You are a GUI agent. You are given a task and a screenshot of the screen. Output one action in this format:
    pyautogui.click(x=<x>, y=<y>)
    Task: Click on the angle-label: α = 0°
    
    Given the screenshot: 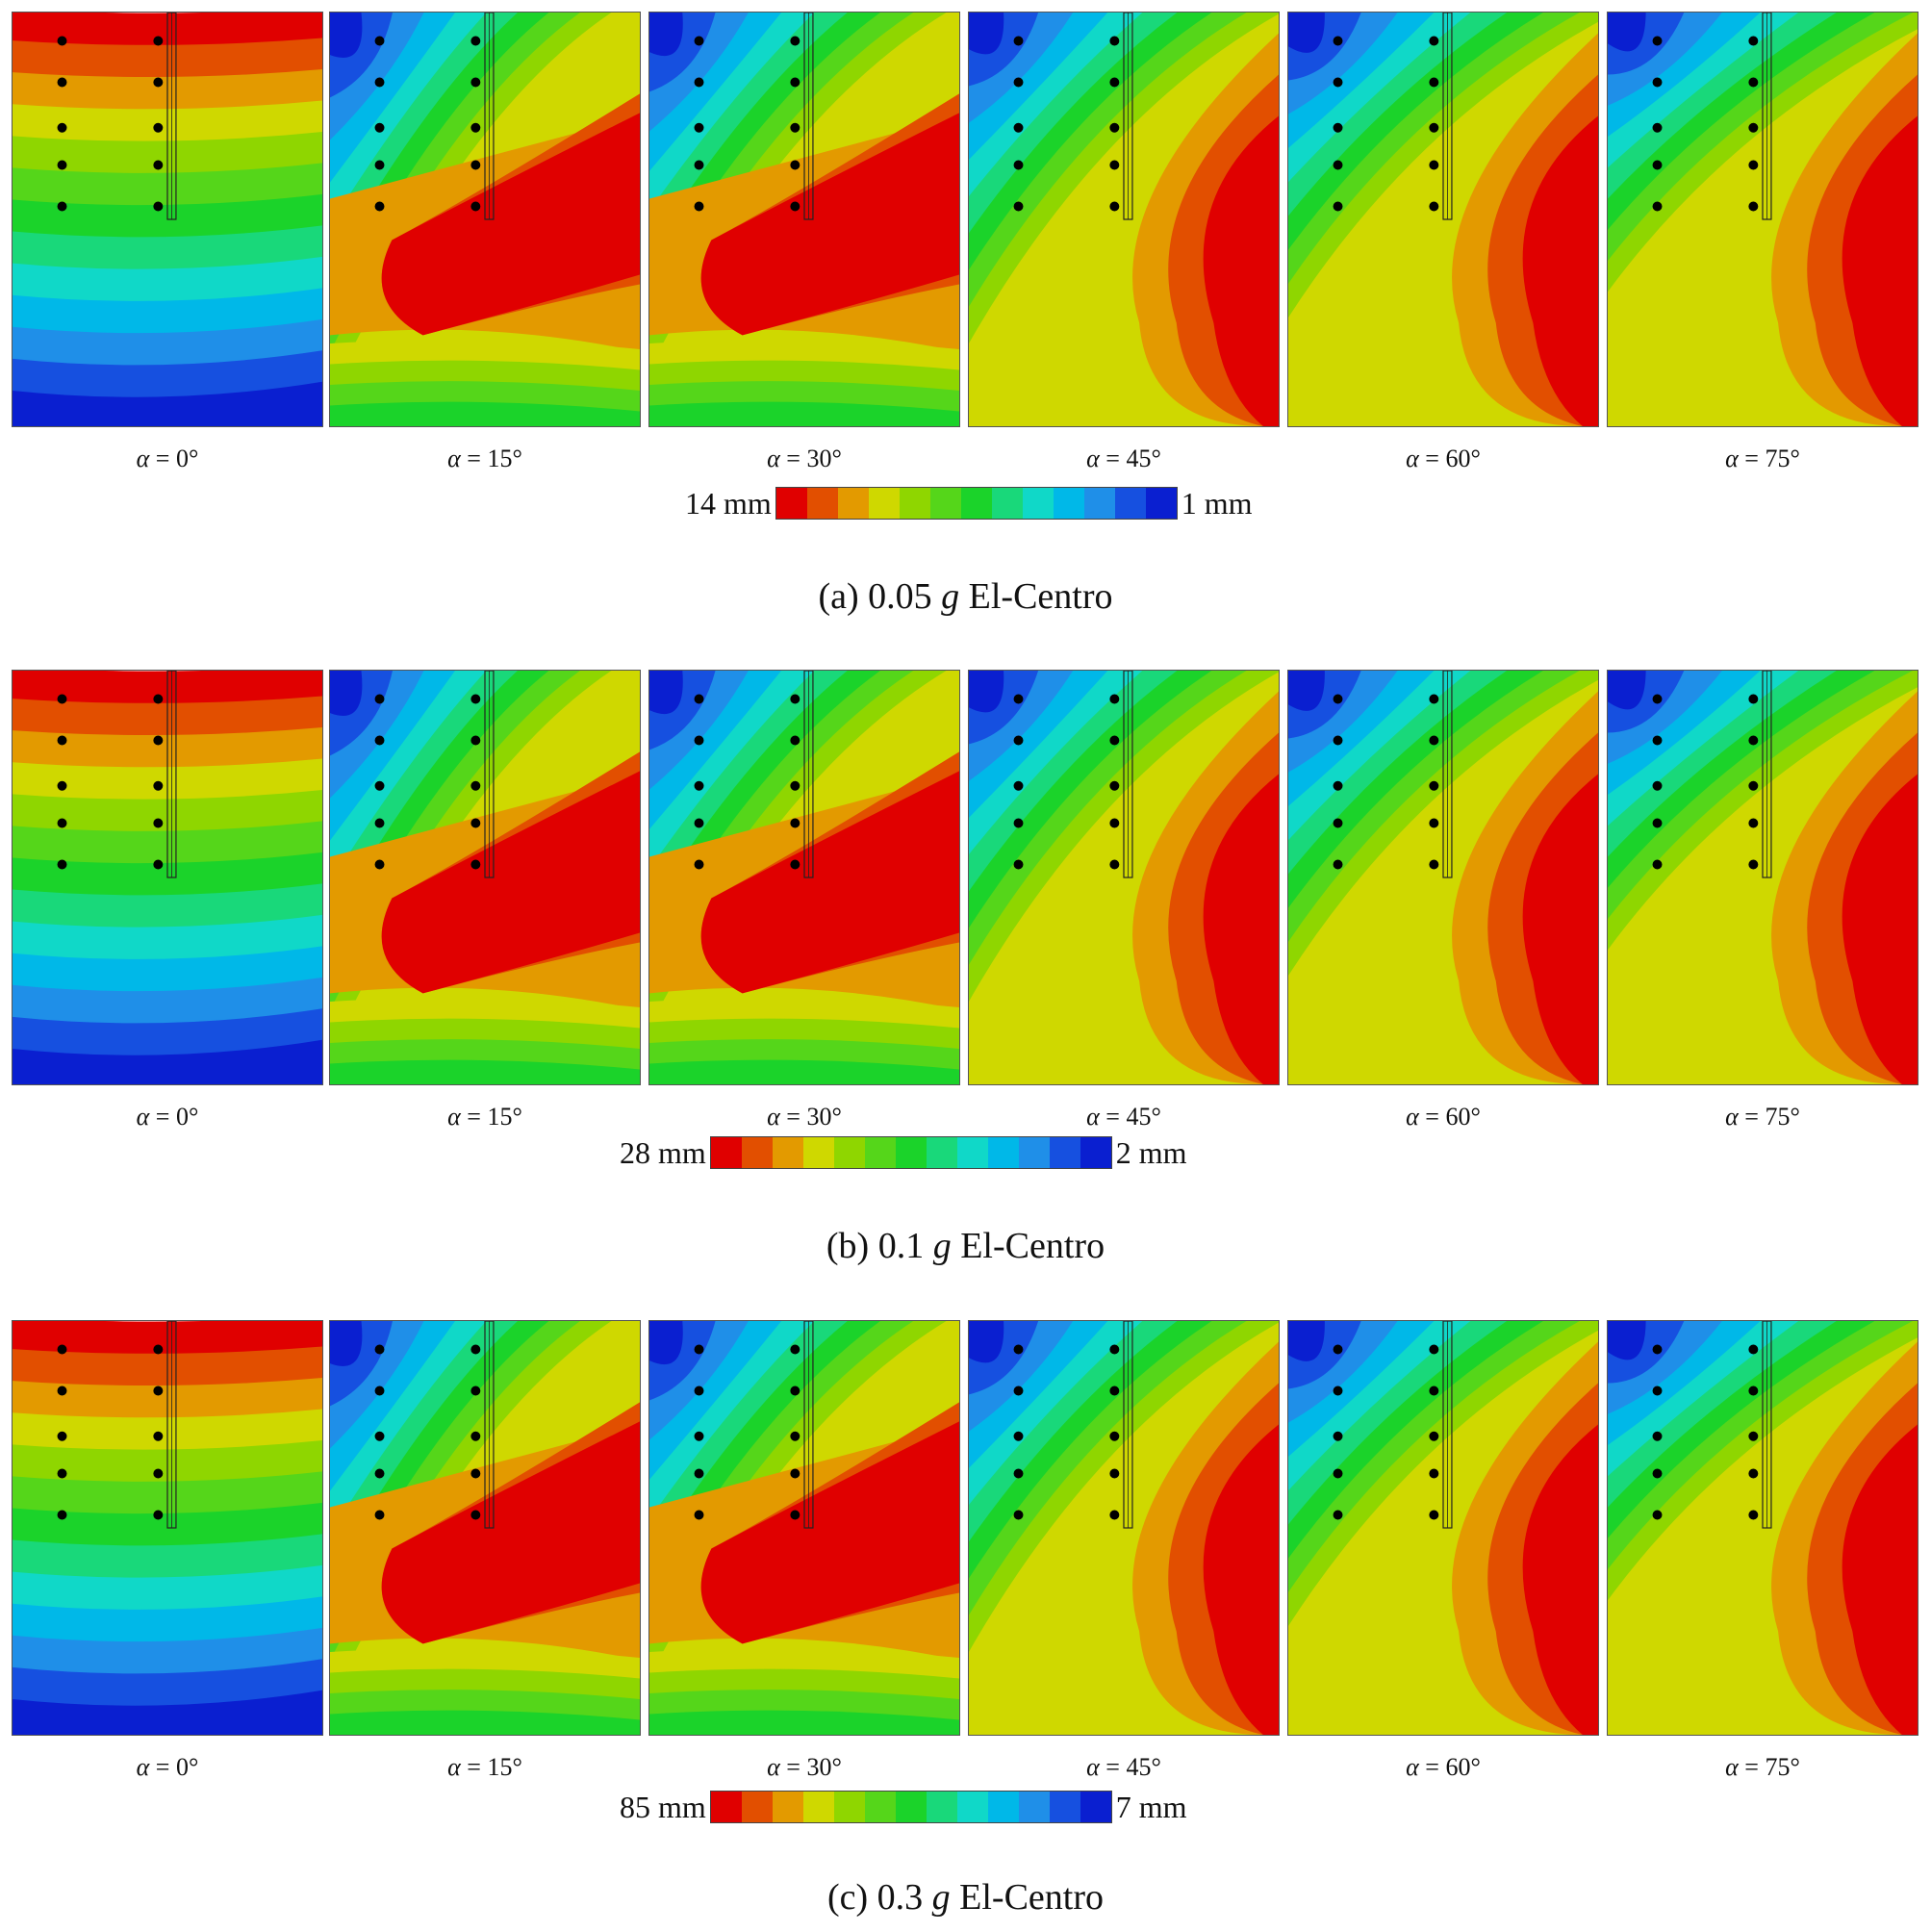 What is the action you would take?
    pyautogui.click(x=168, y=1767)
    